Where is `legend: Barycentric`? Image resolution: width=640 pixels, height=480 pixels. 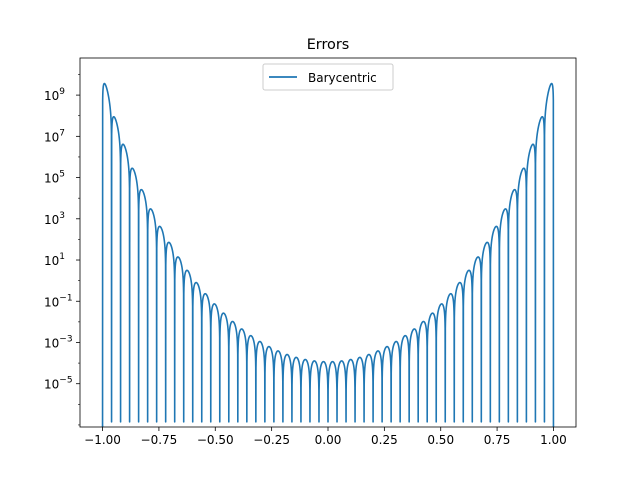 legend: Barycentric is located at coordinates (328, 77).